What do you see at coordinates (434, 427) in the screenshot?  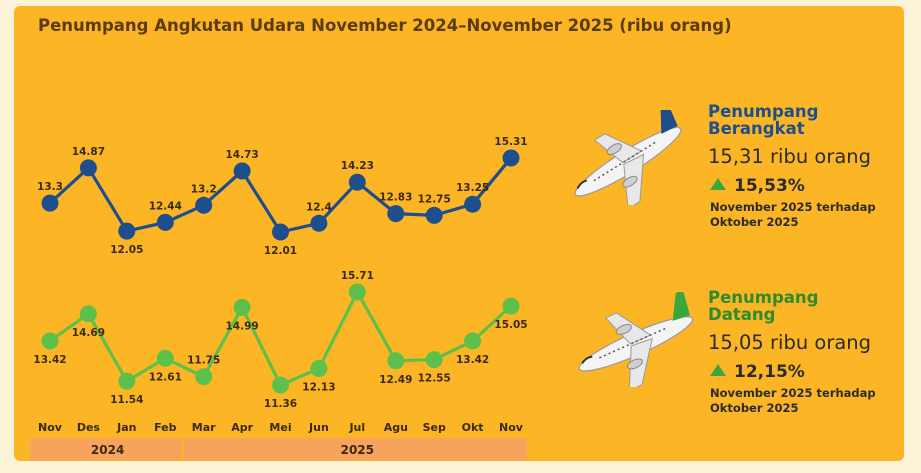 I see `x-tick-label: Sep` at bounding box center [434, 427].